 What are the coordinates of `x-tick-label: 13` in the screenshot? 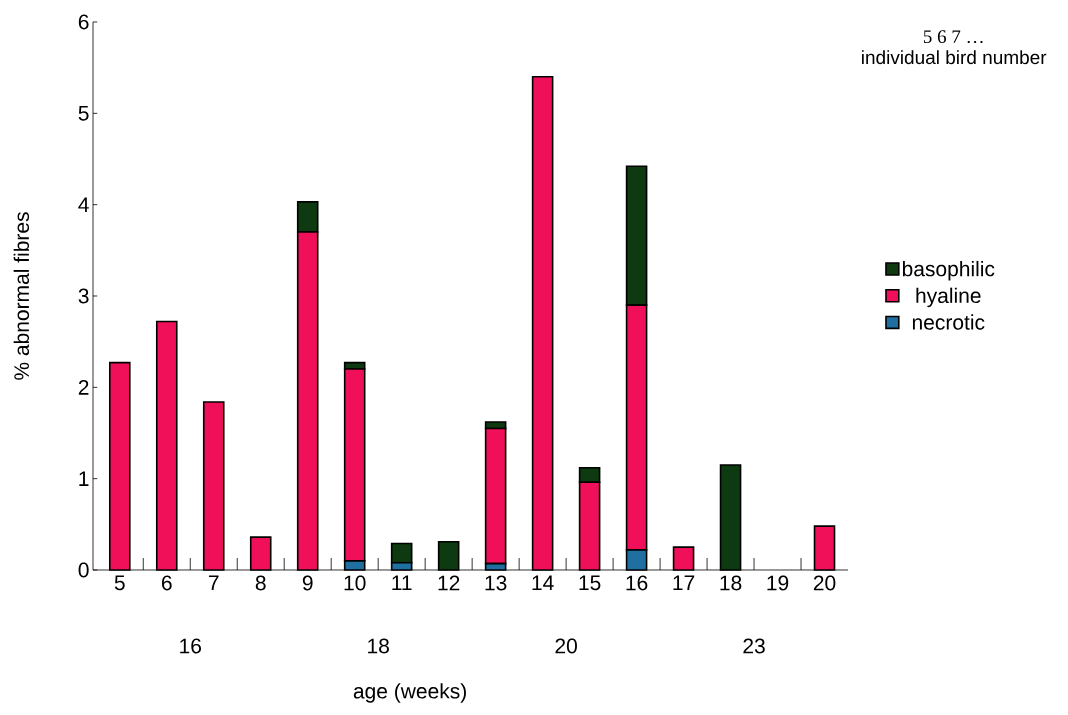 It's located at (496, 583).